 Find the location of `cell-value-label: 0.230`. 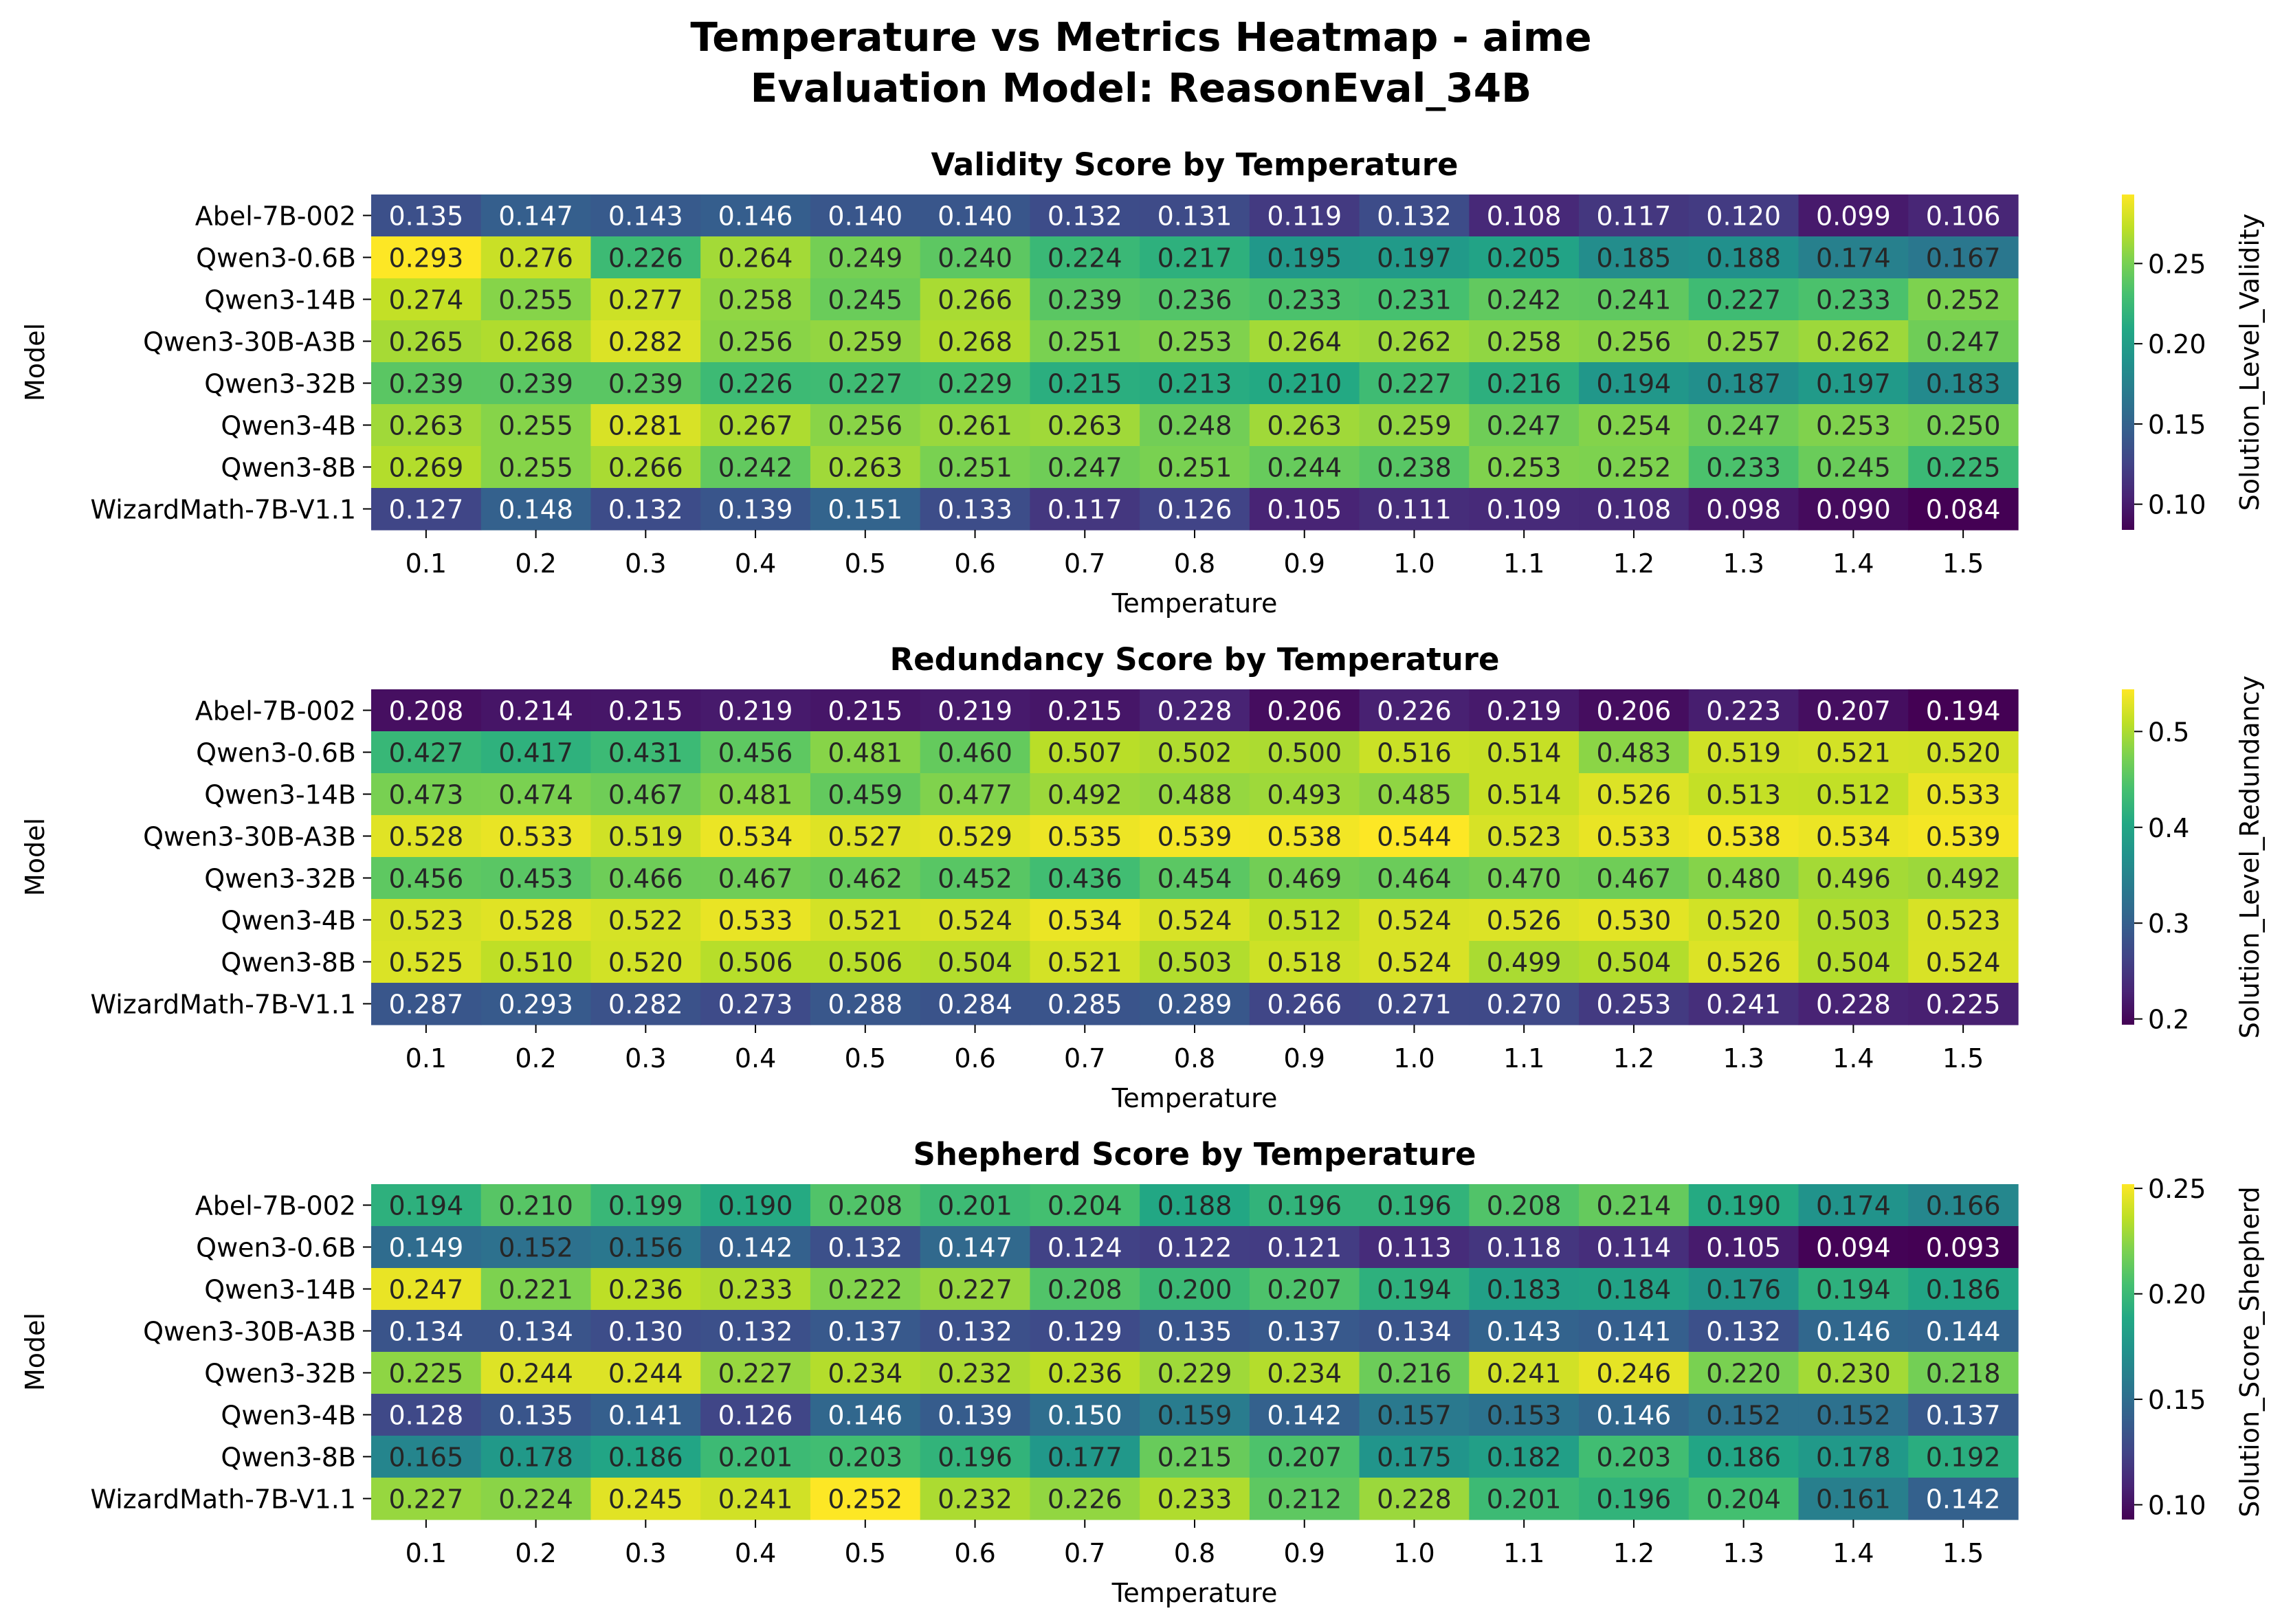

cell-value-label: 0.230 is located at coordinates (1853, 1374).